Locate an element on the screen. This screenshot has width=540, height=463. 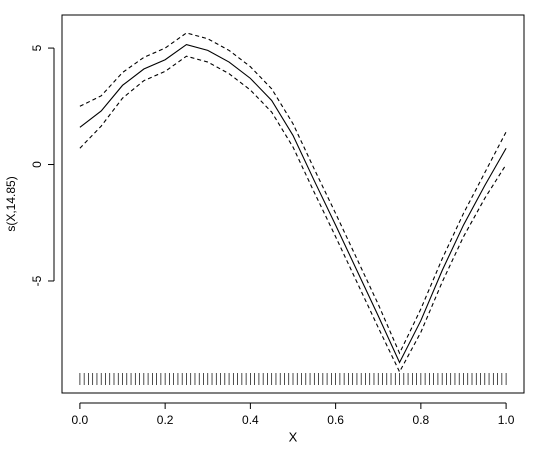
x-tick-label: 0.4 is located at coordinates (250, 420).